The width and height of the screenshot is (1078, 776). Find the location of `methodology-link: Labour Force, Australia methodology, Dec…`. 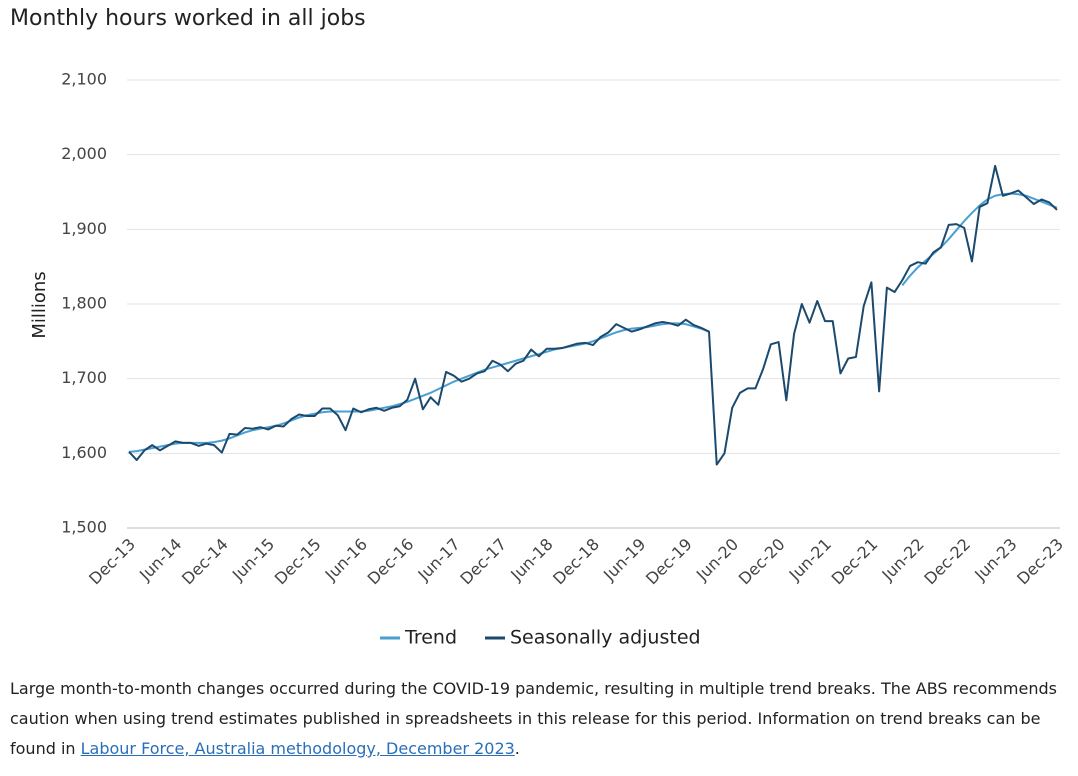

methodology-link: Labour Force, Australia methodology, Dec… is located at coordinates (297, 748).